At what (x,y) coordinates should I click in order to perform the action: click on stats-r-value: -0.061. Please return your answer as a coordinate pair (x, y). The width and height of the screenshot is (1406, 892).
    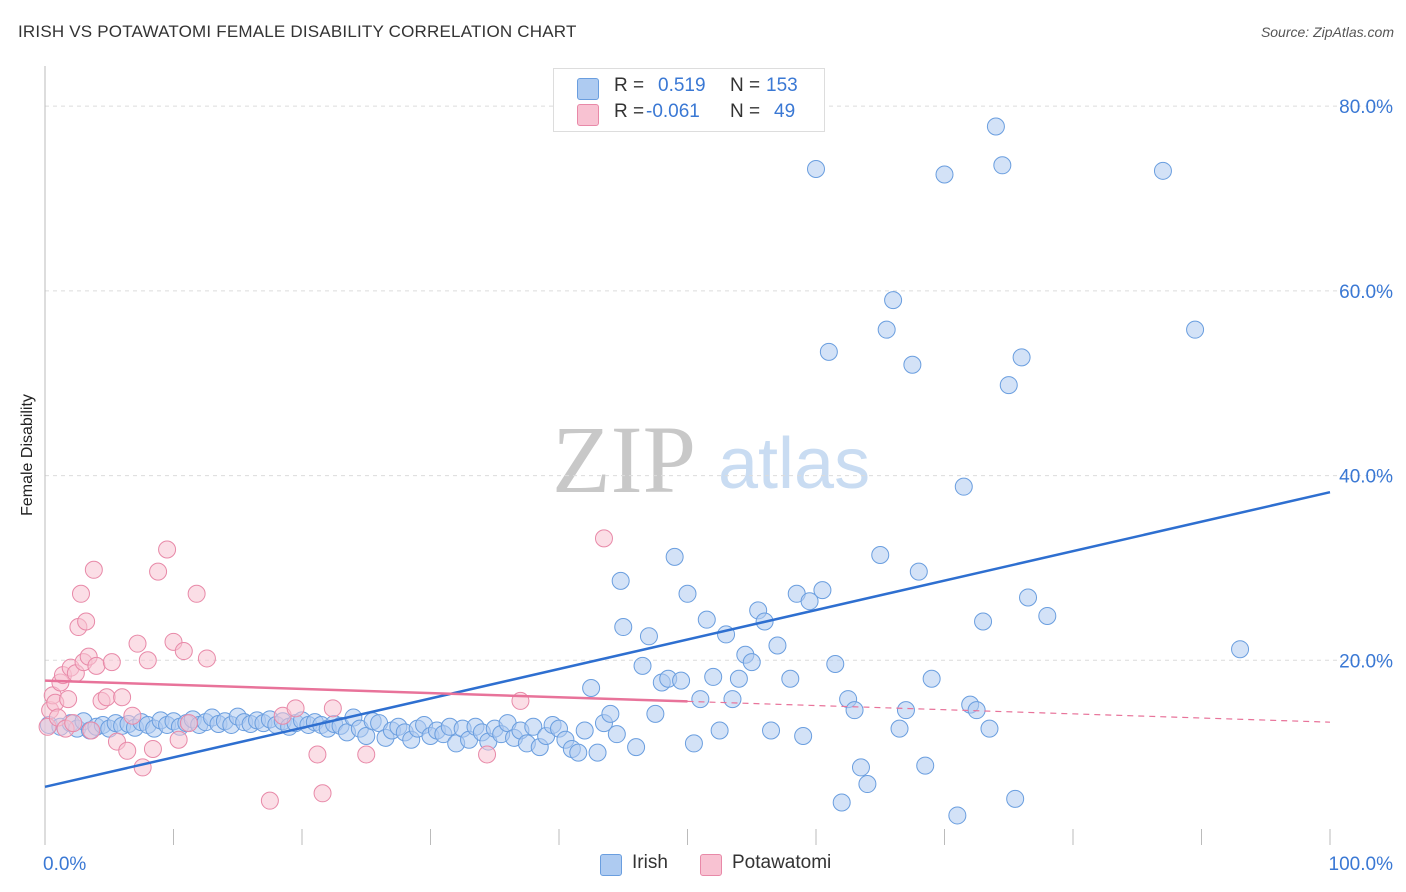
    Looking at the image, I should click on (673, 111).